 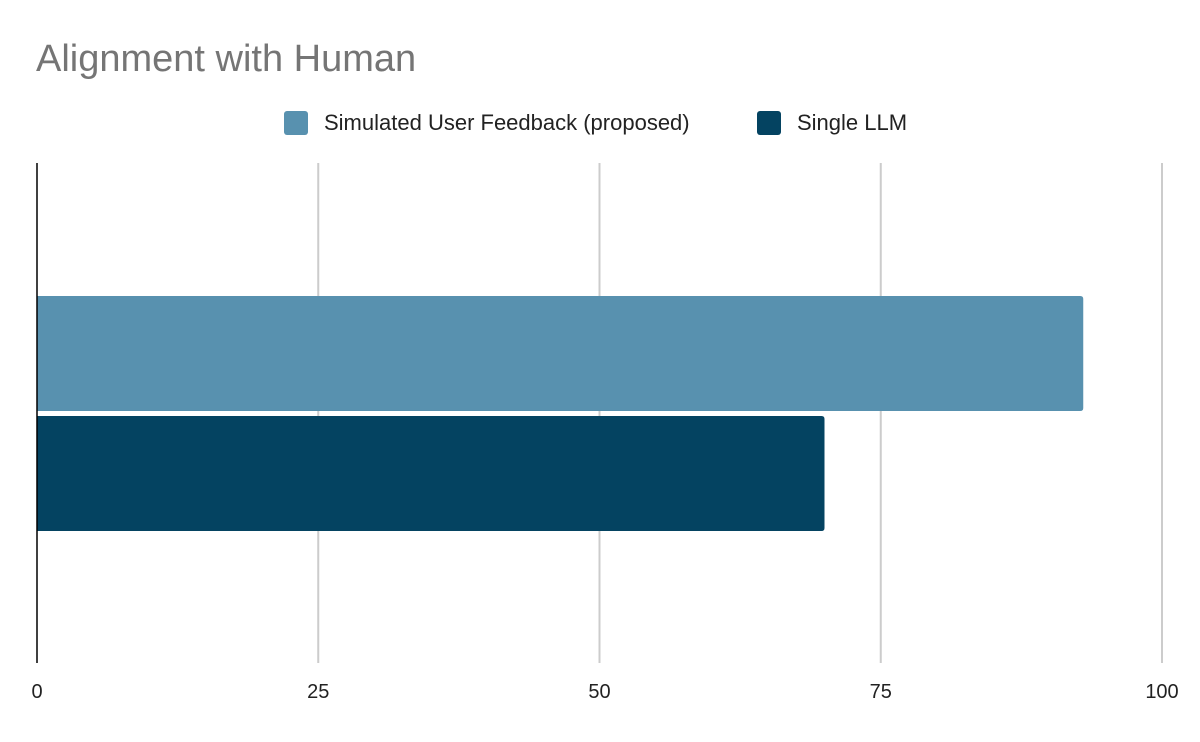 I want to click on x-tick-label-0: 0, so click(x=36, y=692).